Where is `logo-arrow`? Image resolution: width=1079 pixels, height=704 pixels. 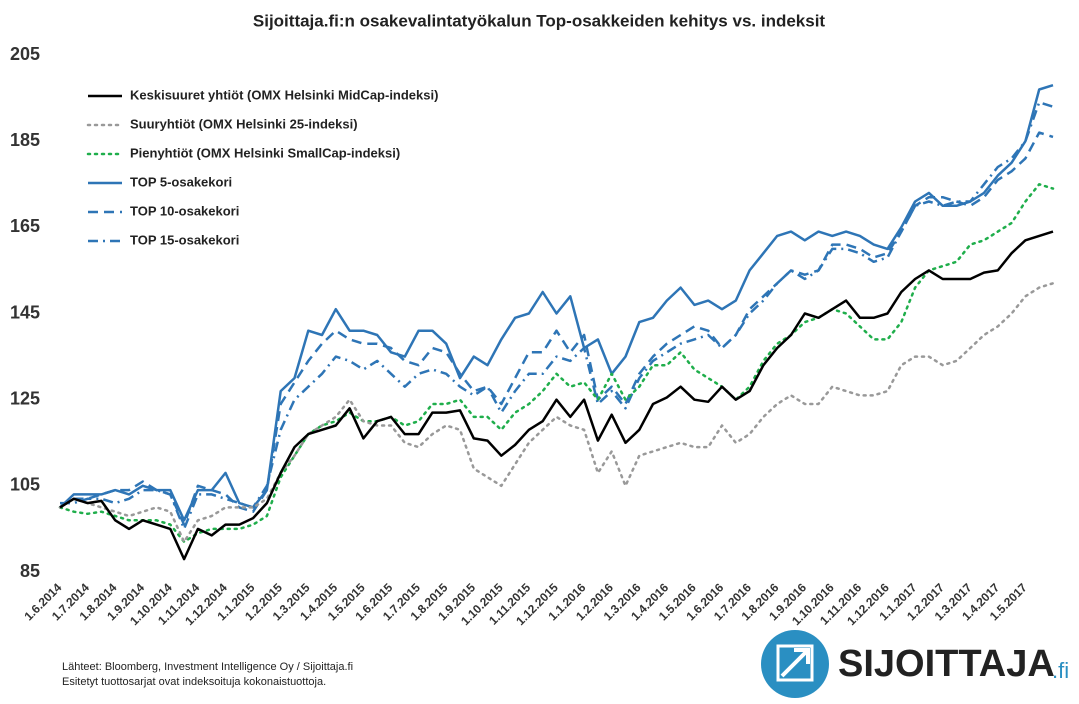 logo-arrow is located at coordinates (795, 663).